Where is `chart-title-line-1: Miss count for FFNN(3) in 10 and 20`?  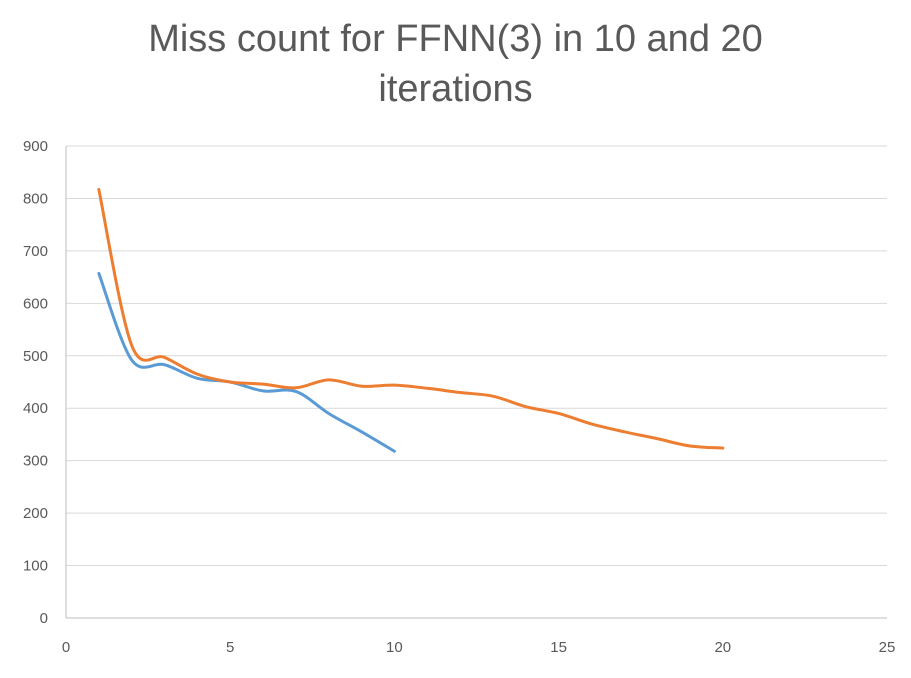 chart-title-line-1: Miss count for FFNN(3) in 10 and 20 is located at coordinates (455, 39).